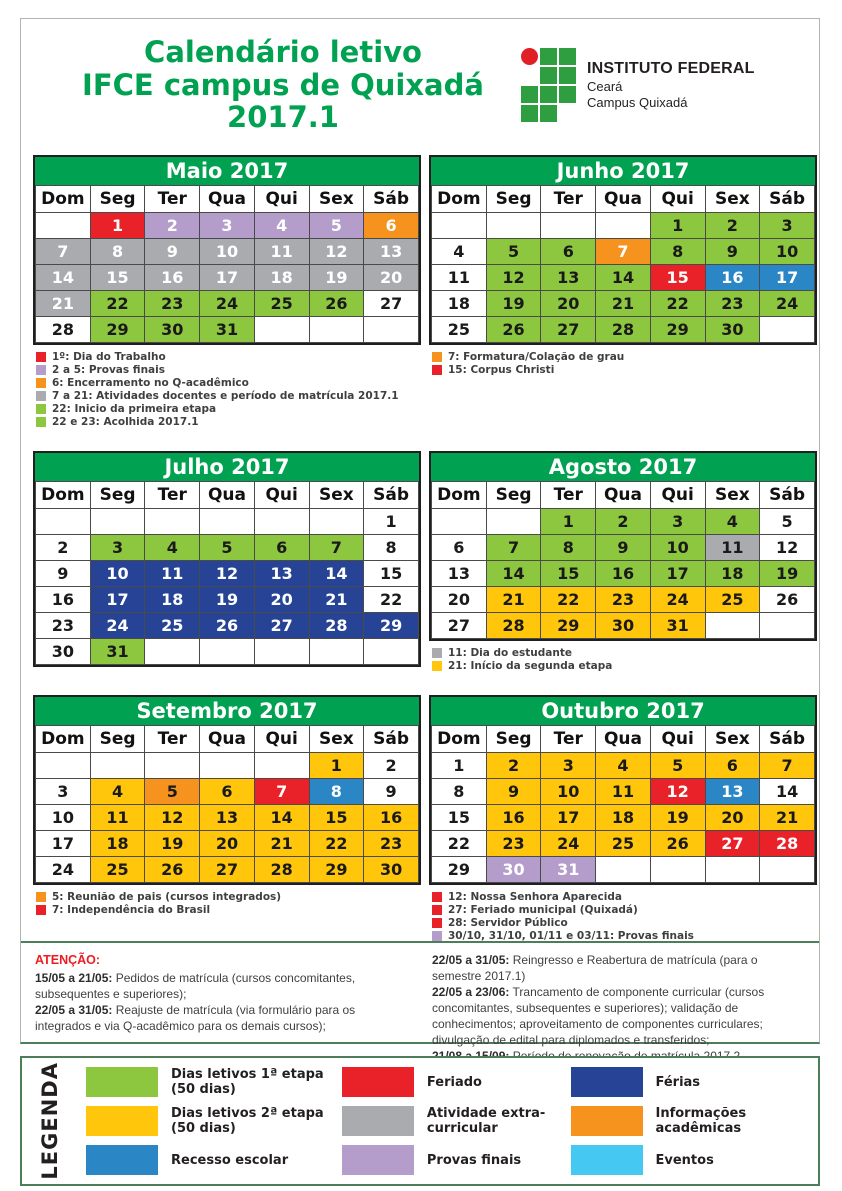 This screenshot has width=842, height=1191. I want to click on note-text: 2 a 5: Provas finais, so click(108, 370).